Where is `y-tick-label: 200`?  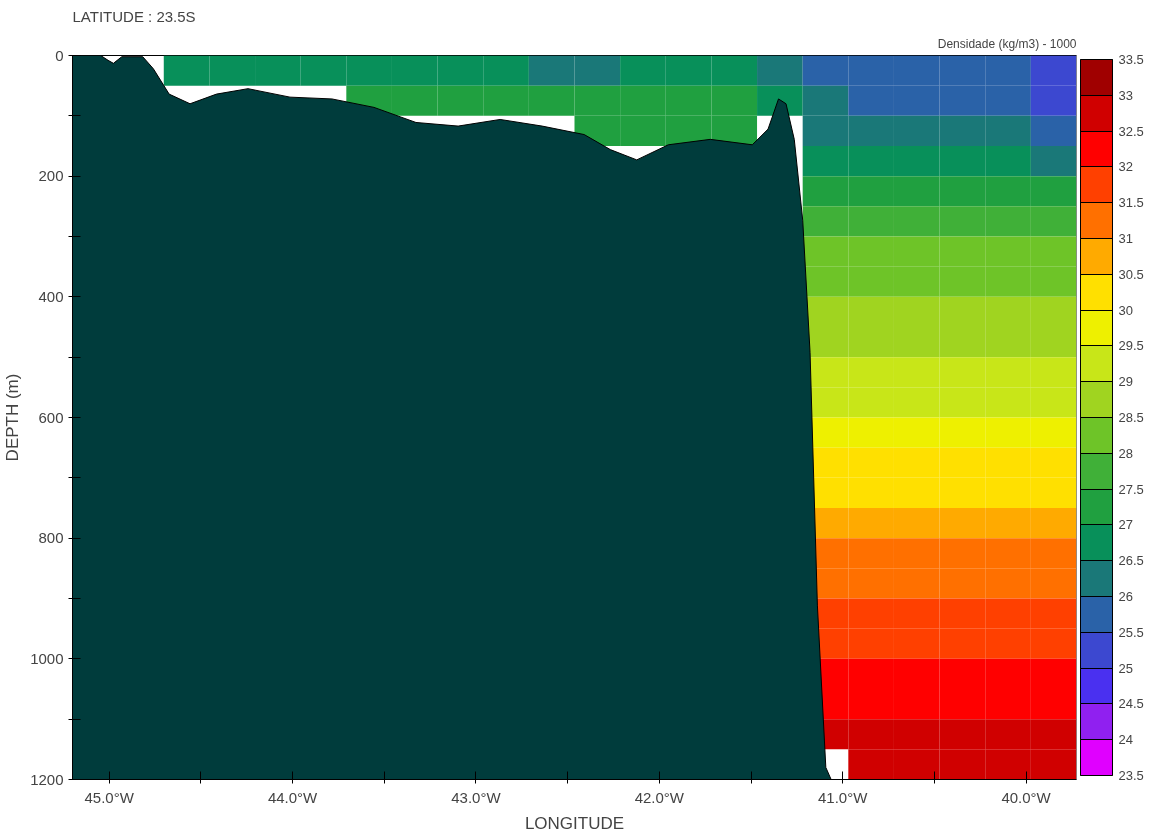 y-tick-label: 200 is located at coordinates (51, 176).